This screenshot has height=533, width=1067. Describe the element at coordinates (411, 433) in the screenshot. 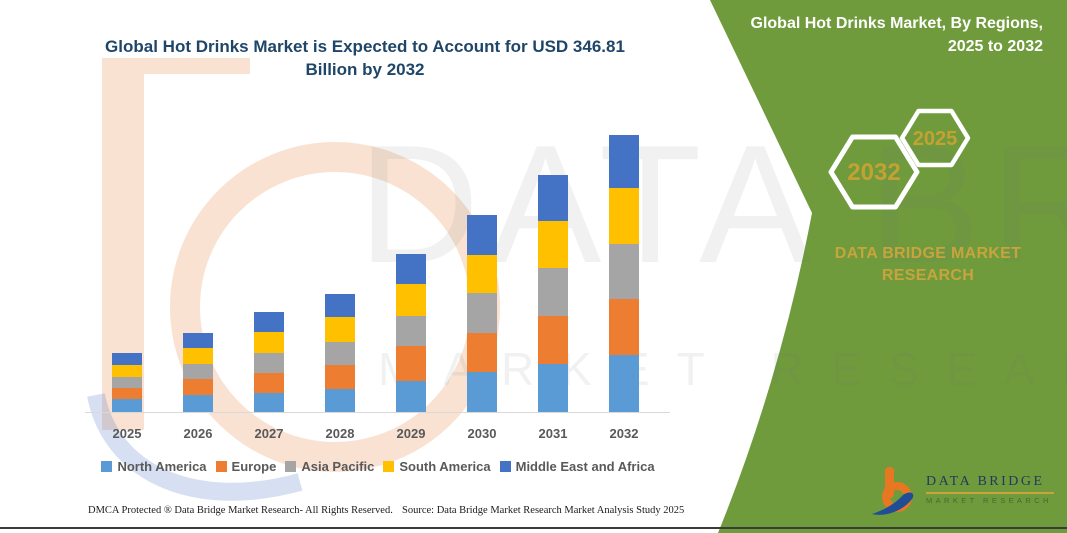

I see `x-axis-label-2029: 2029` at that location.